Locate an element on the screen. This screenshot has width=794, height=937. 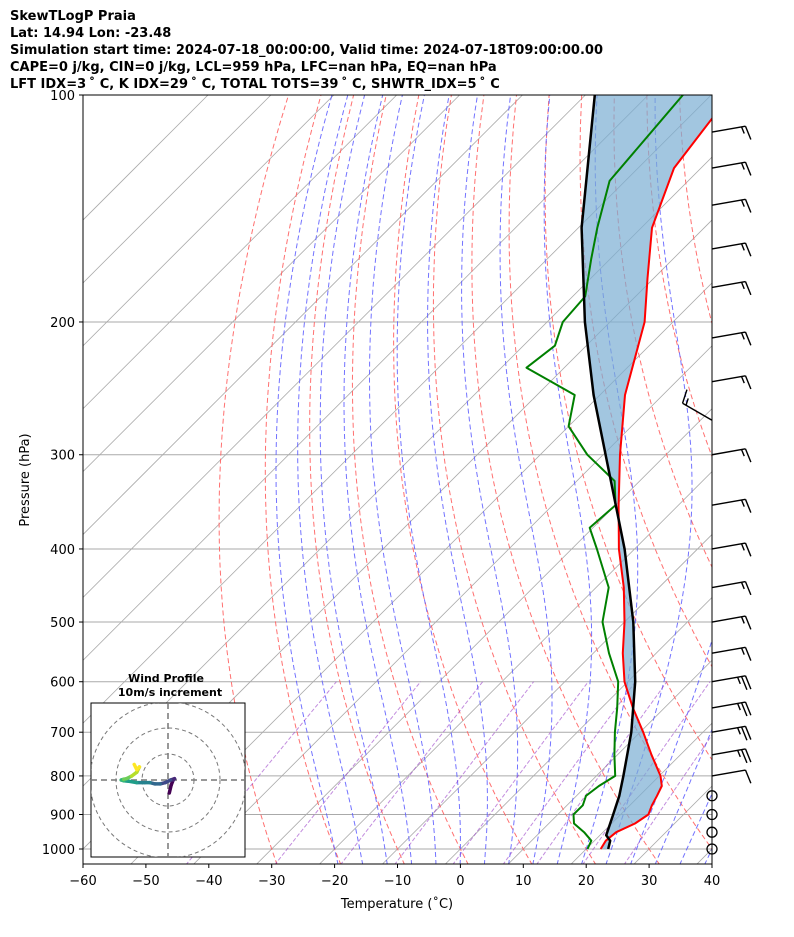
y-tick-label: 400 is located at coordinates (62, 550).